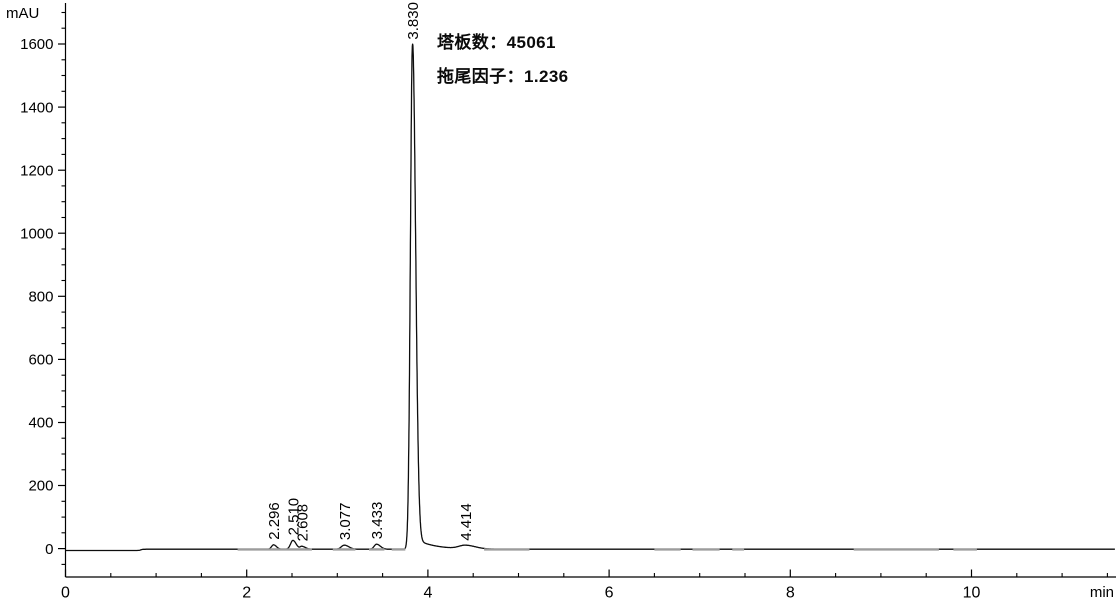 The height and width of the screenshot is (605, 1116). I want to click on x-tick-label: 2, so click(246, 593).